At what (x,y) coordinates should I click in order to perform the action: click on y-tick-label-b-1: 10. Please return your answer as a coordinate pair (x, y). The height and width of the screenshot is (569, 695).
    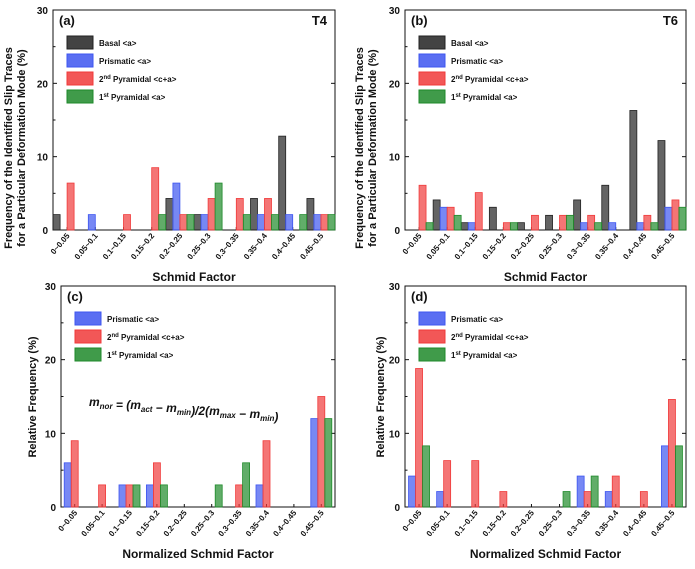
    Looking at the image, I should click on (395, 158).